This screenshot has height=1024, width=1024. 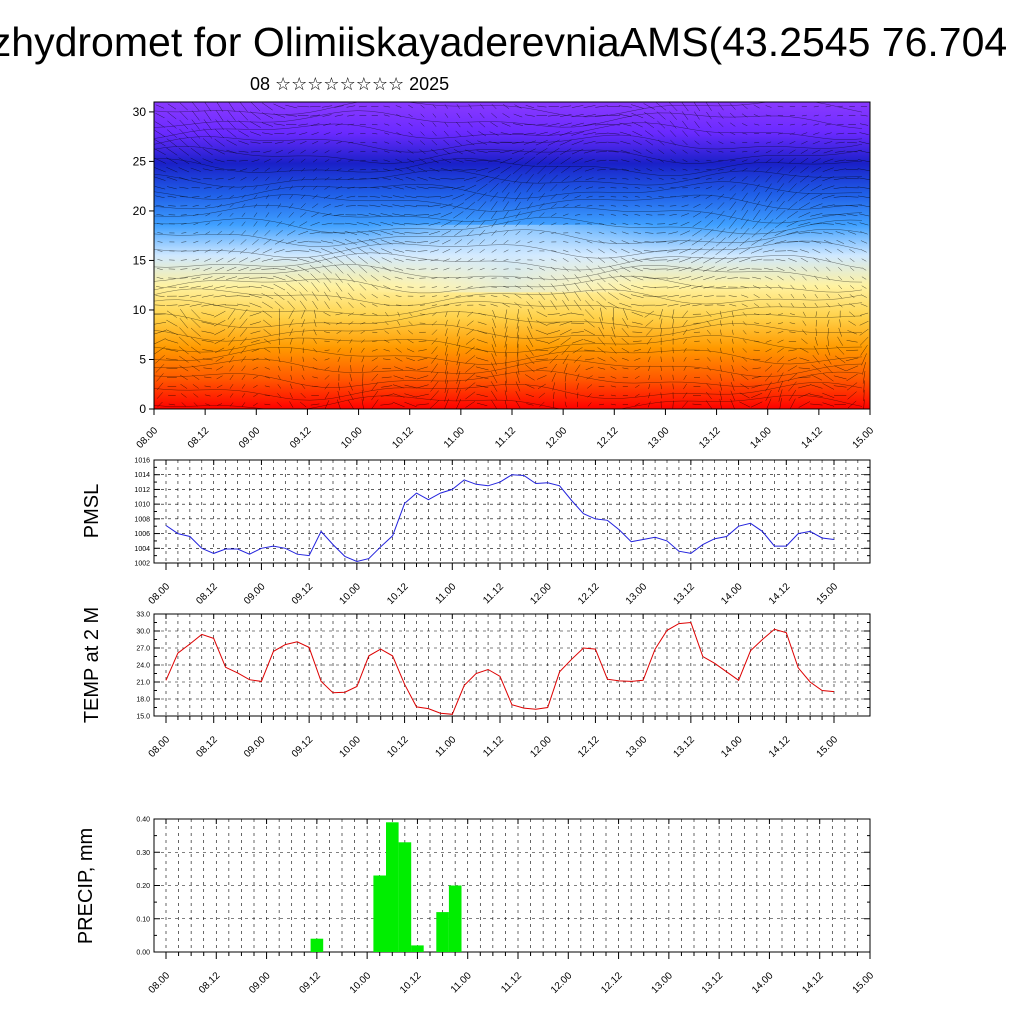 I want to click on temp-ytick-label: 18.0, so click(x=143, y=700).